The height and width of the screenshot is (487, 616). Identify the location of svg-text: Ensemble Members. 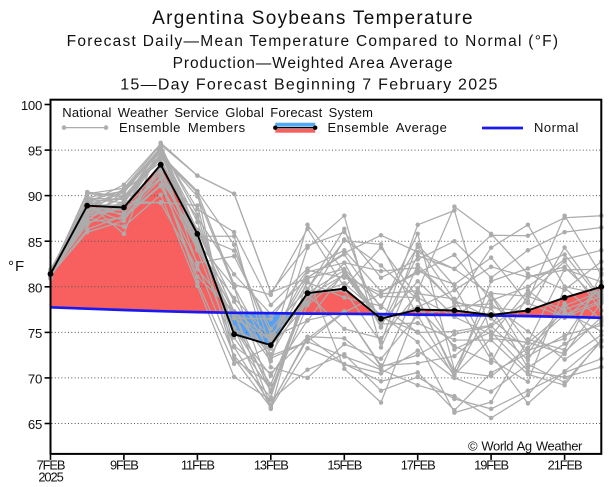
(182, 127).